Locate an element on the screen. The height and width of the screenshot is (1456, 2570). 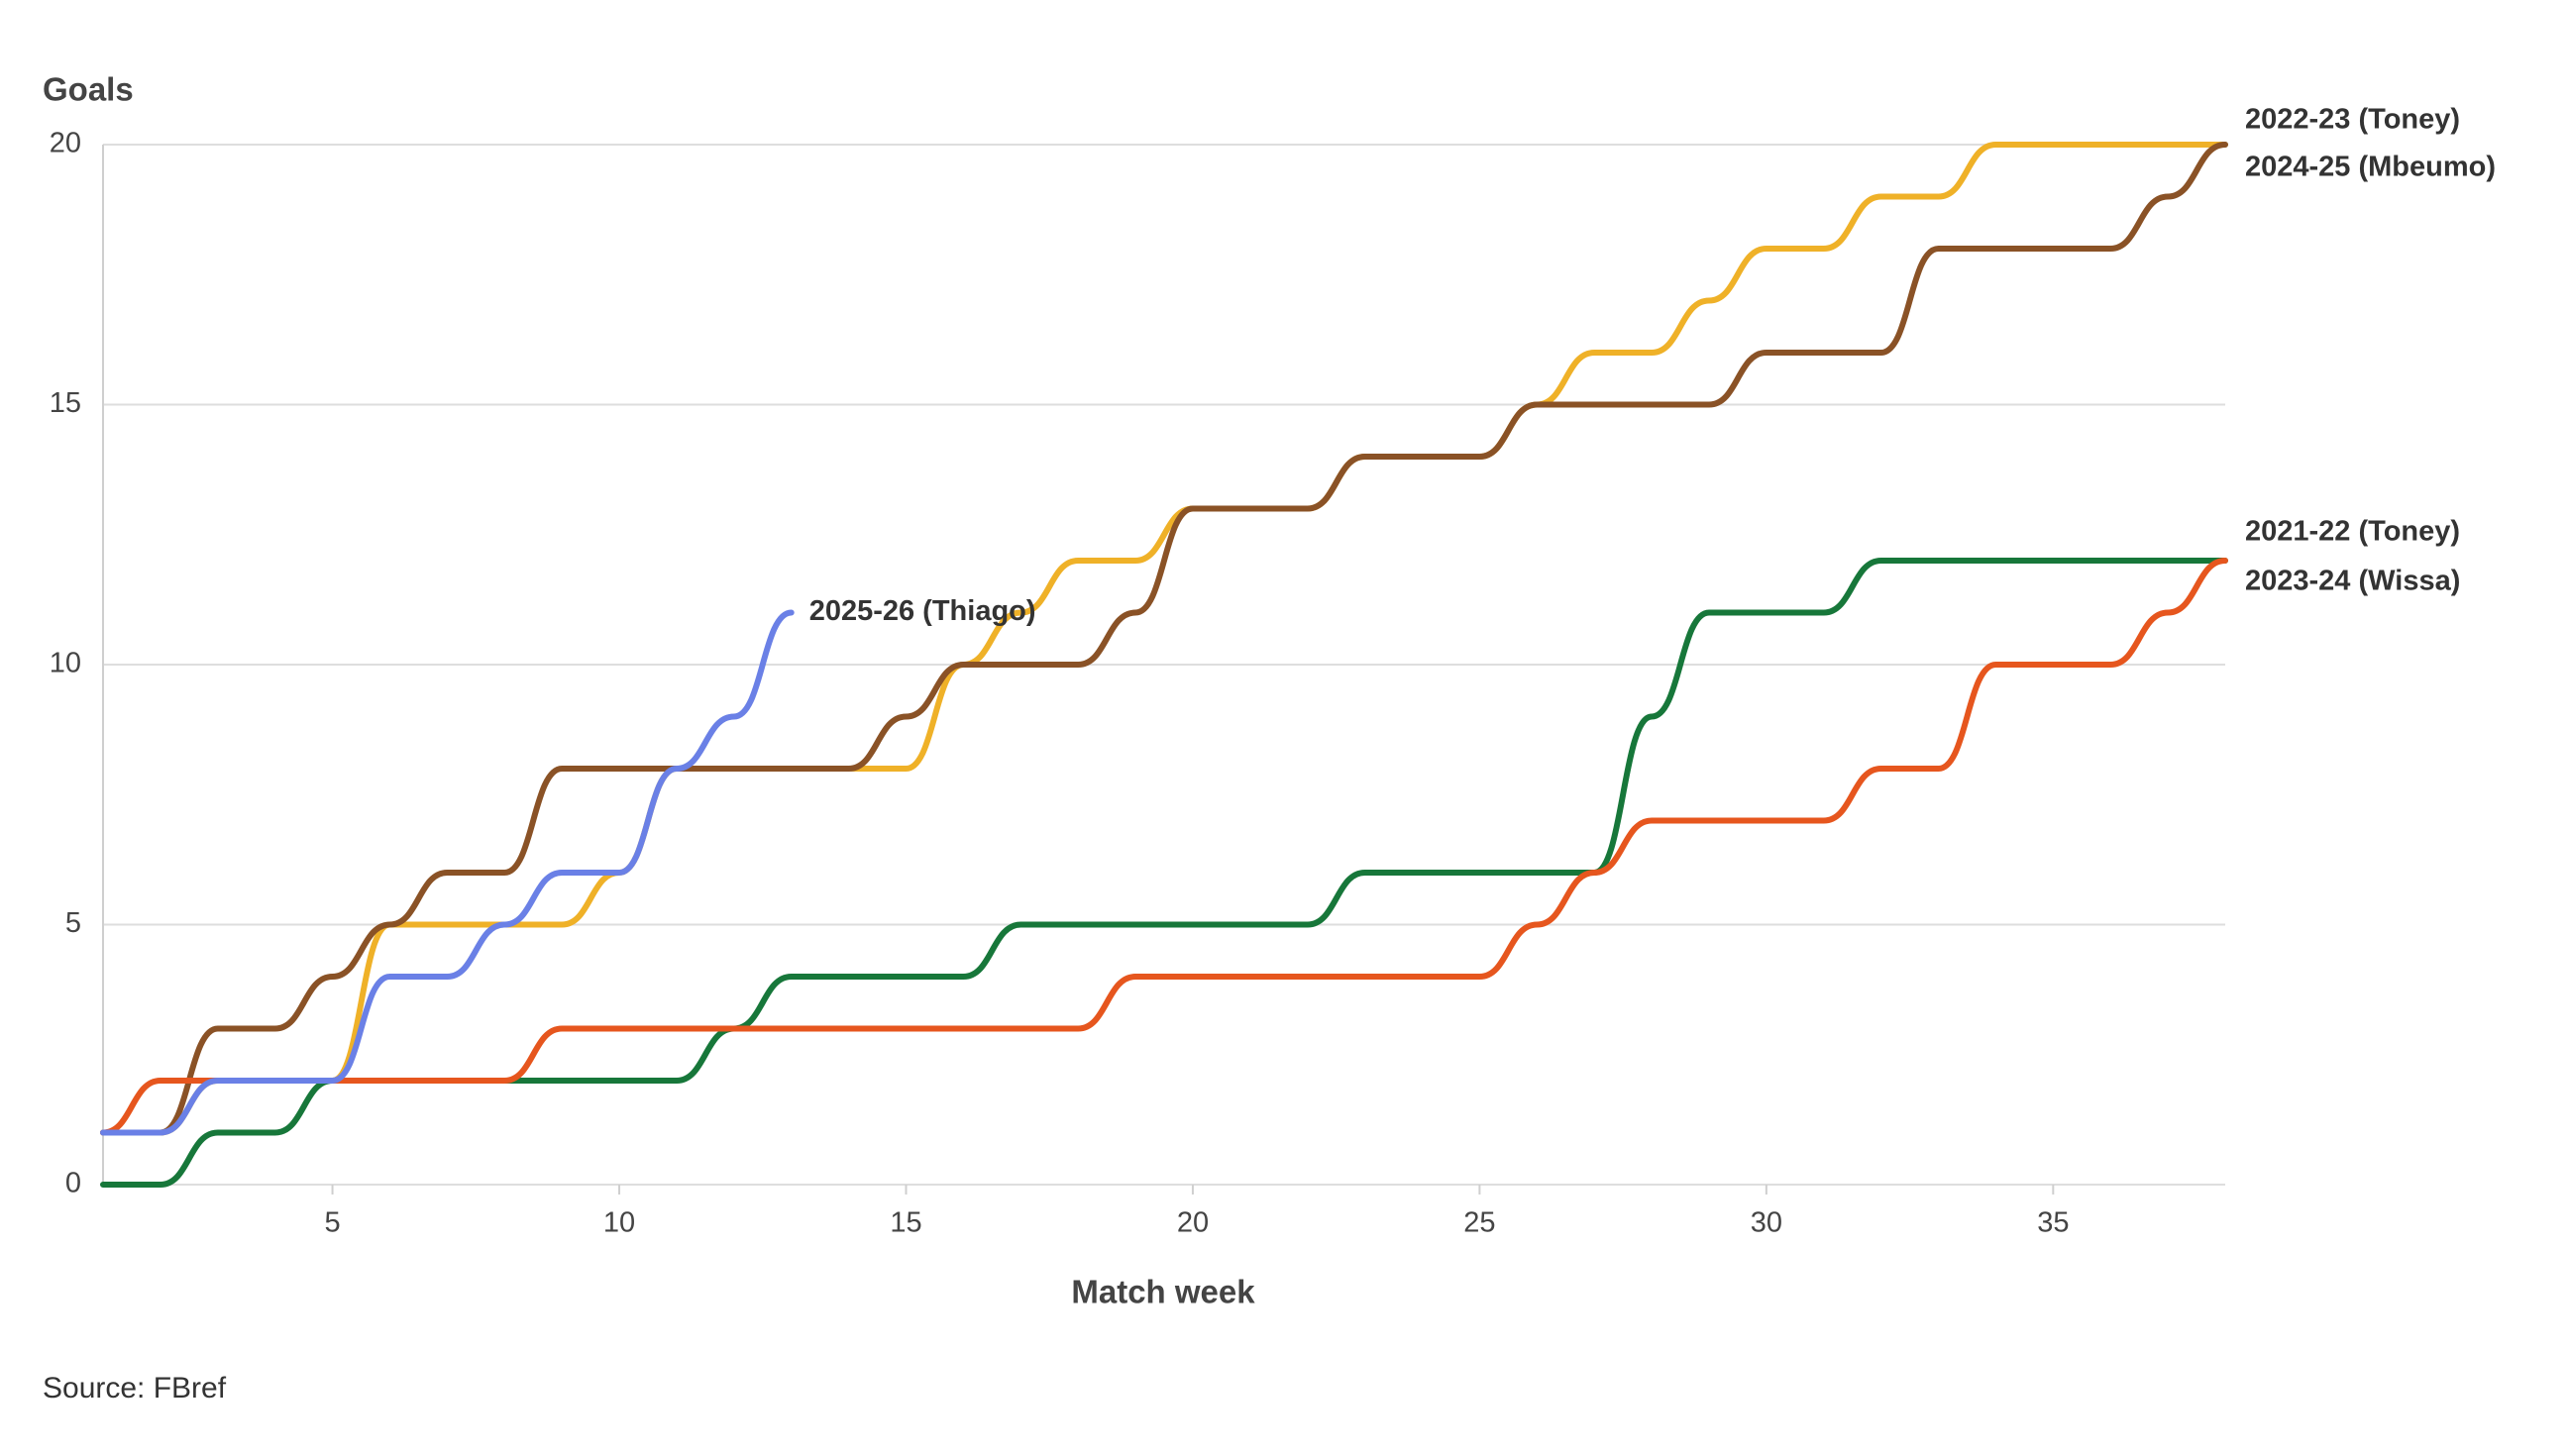
series-line is located at coordinates (447, 872).